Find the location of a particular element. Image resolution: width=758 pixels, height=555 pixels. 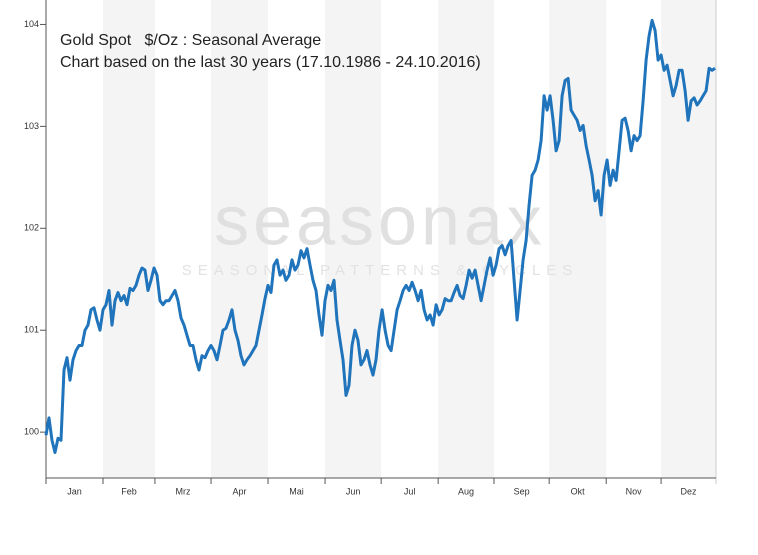

x-tick-label: Dez is located at coordinates (689, 491).